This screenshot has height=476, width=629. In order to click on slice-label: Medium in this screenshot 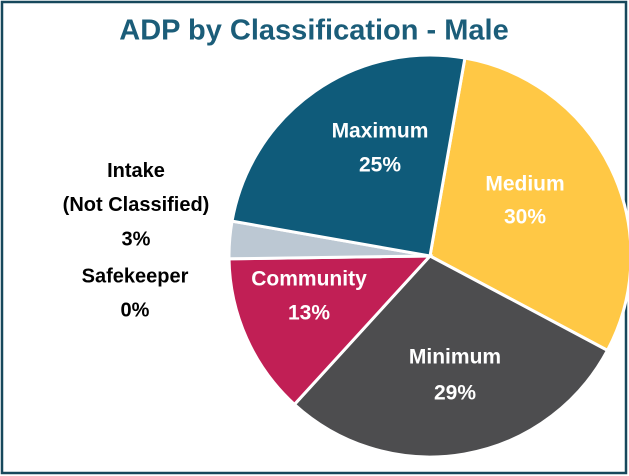, I will do `click(524, 184)`.